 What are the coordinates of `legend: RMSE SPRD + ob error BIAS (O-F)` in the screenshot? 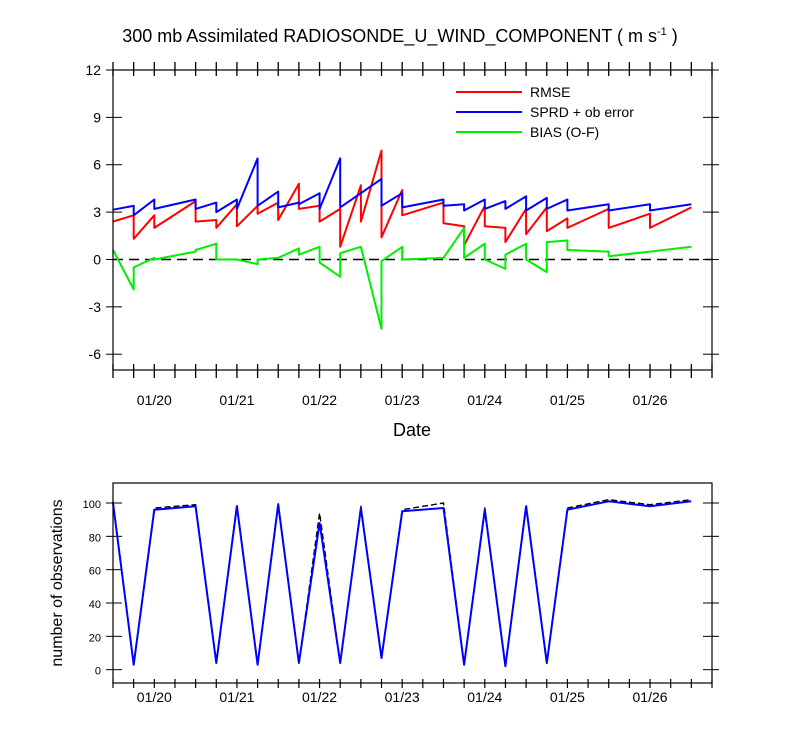 It's located at (545, 112).